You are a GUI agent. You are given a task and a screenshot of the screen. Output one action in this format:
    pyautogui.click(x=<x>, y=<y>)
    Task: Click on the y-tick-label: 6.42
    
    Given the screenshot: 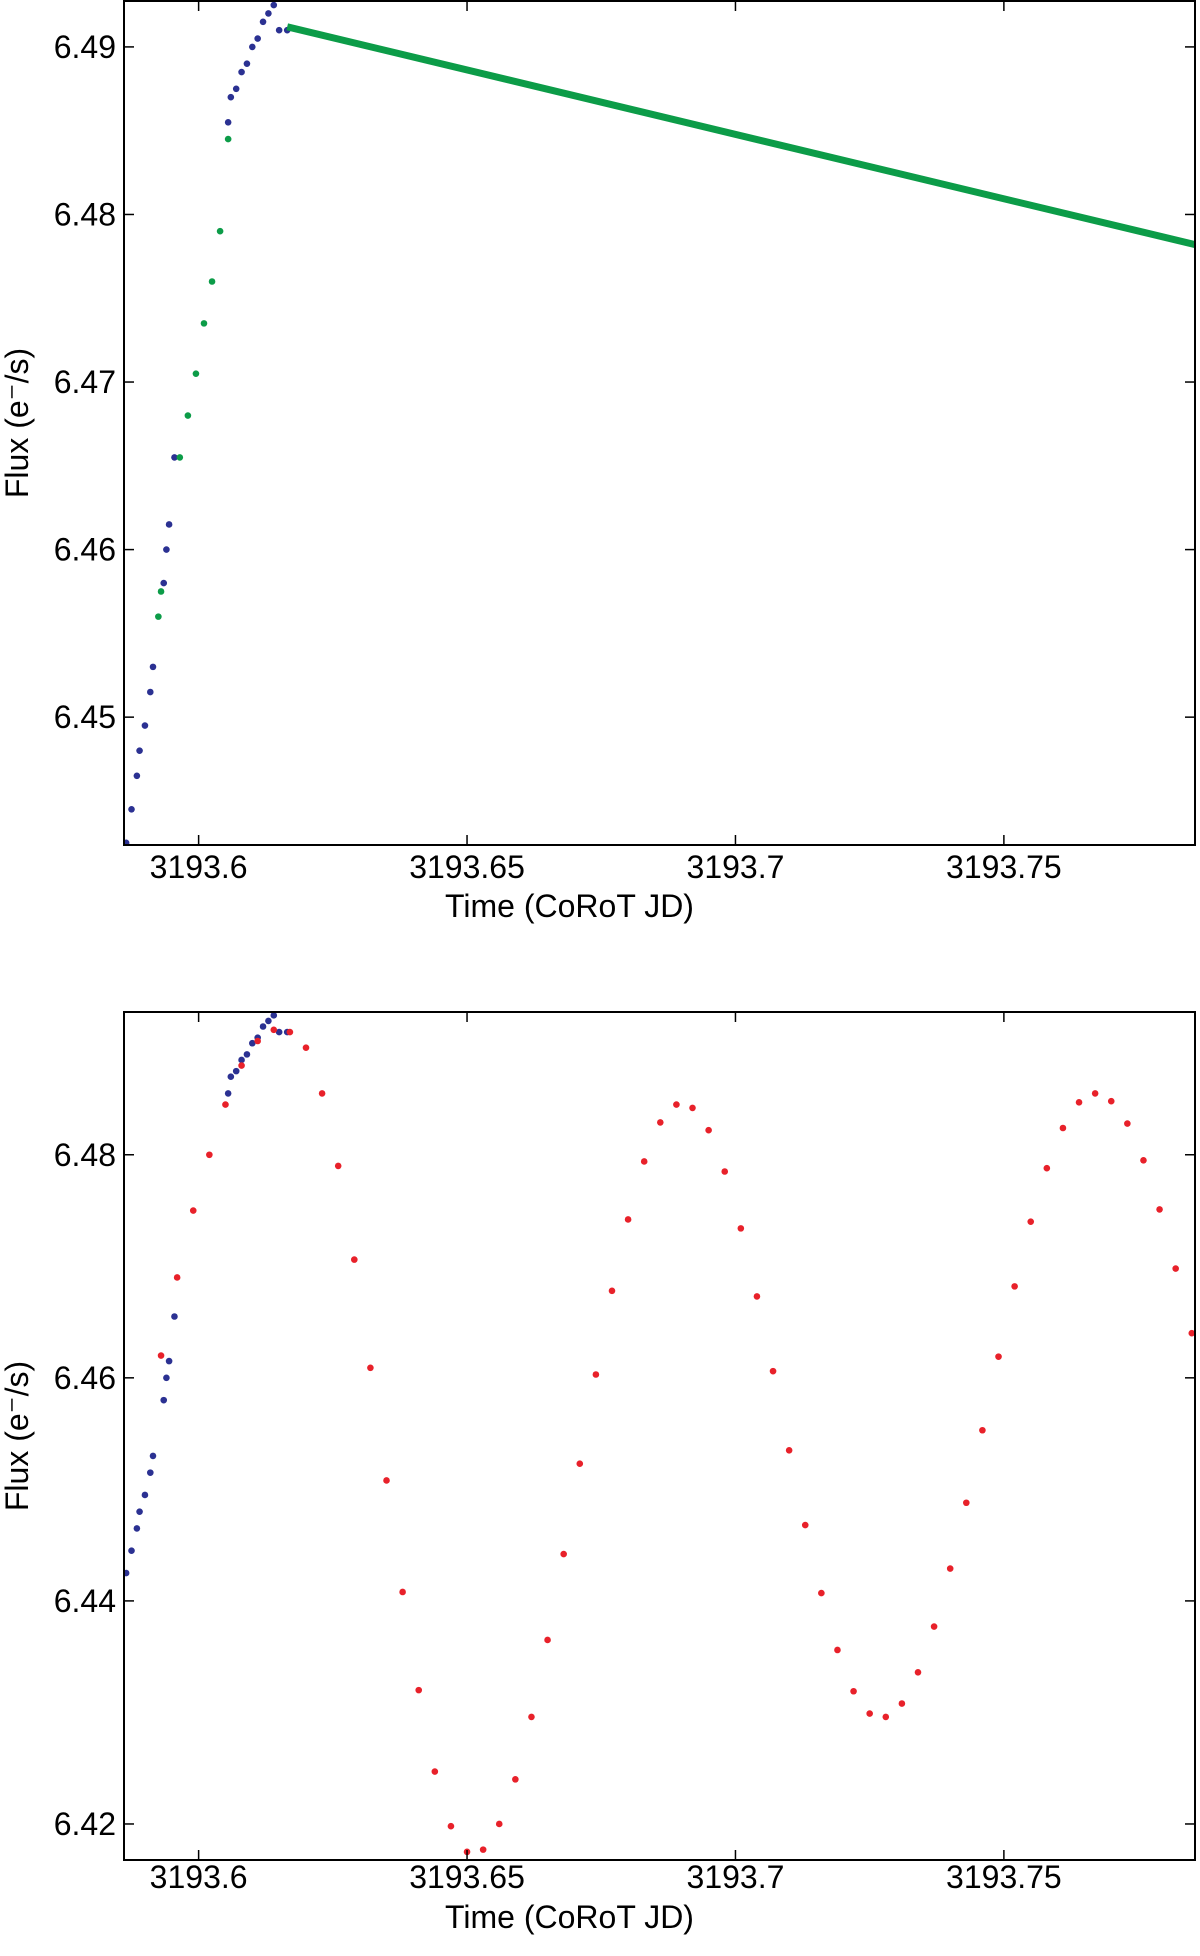 What is the action you would take?
    pyautogui.click(x=85, y=1824)
    